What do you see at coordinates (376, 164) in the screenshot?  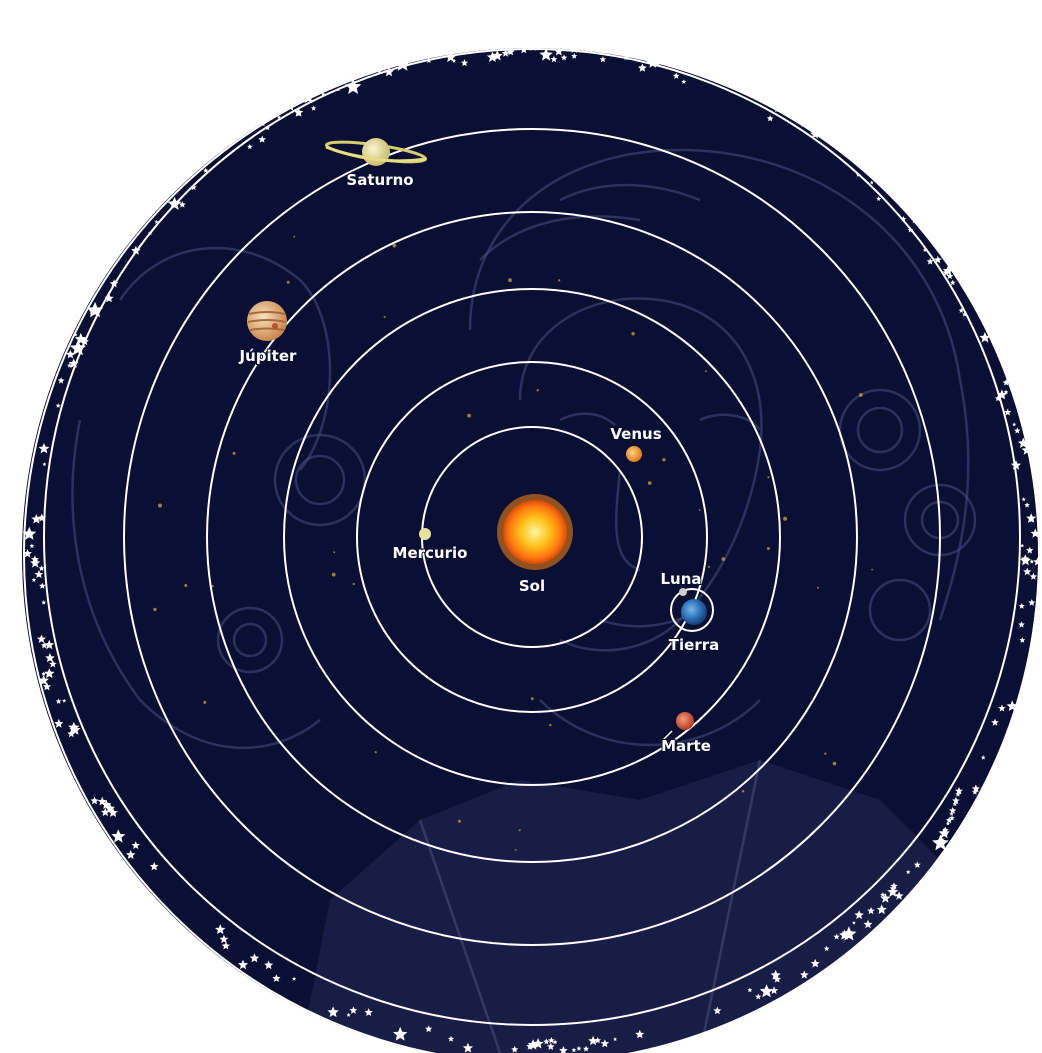 I see `saturn: Saturno` at bounding box center [376, 164].